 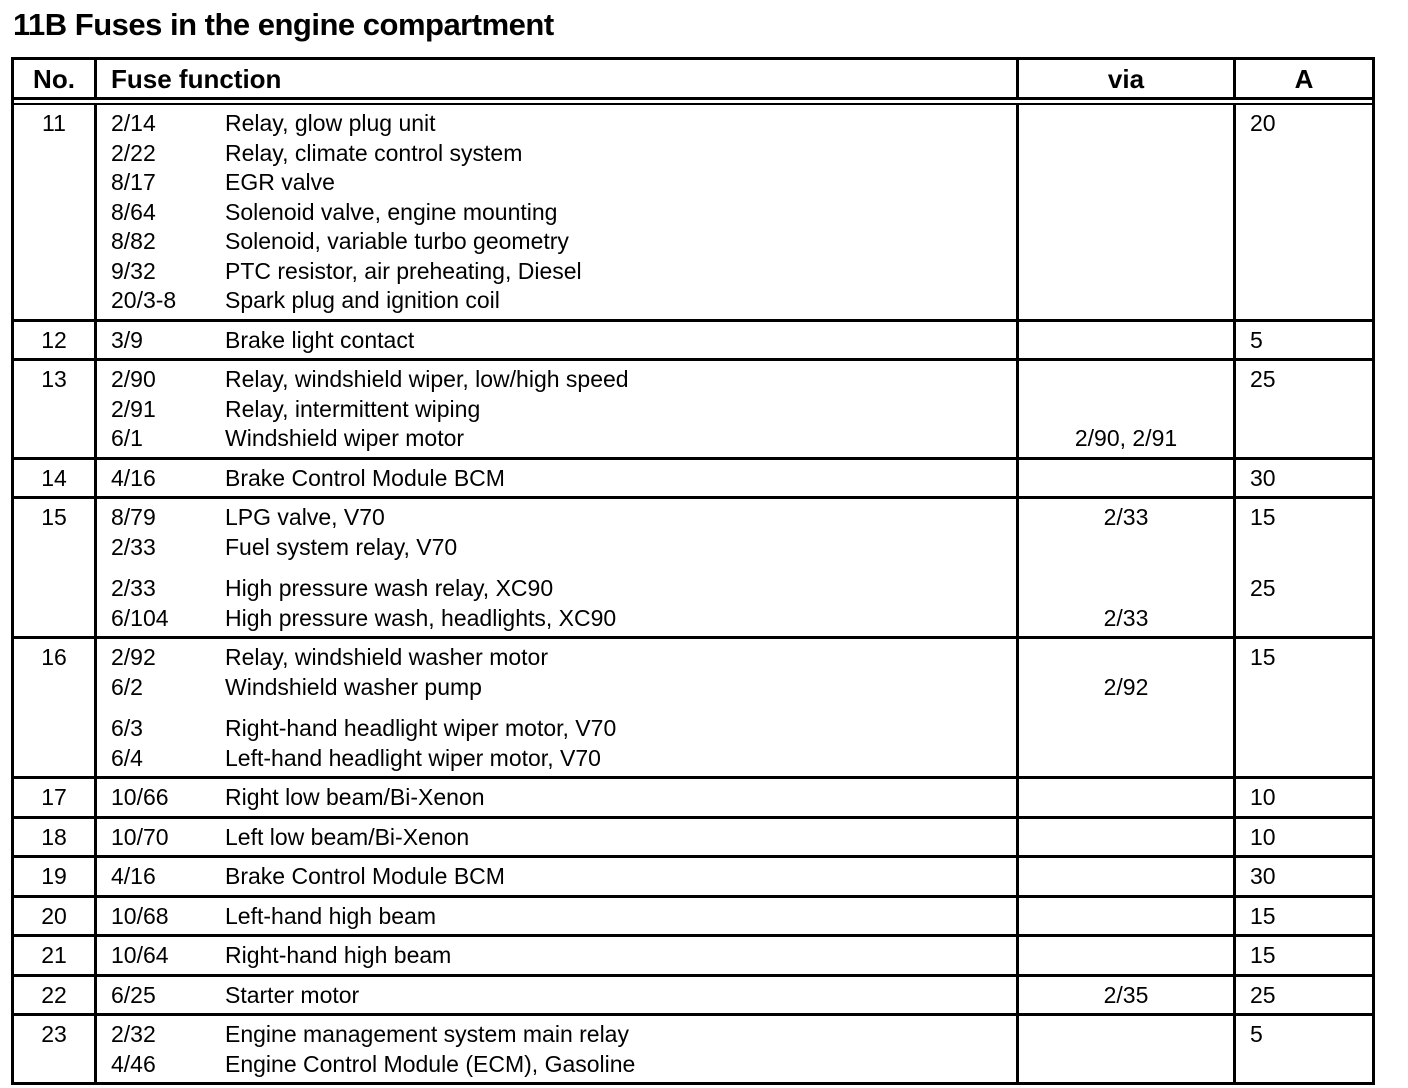 What do you see at coordinates (556, 439) in the screenshot?
I see `fuse-line: 6/1 Windshield wiper motor` at bounding box center [556, 439].